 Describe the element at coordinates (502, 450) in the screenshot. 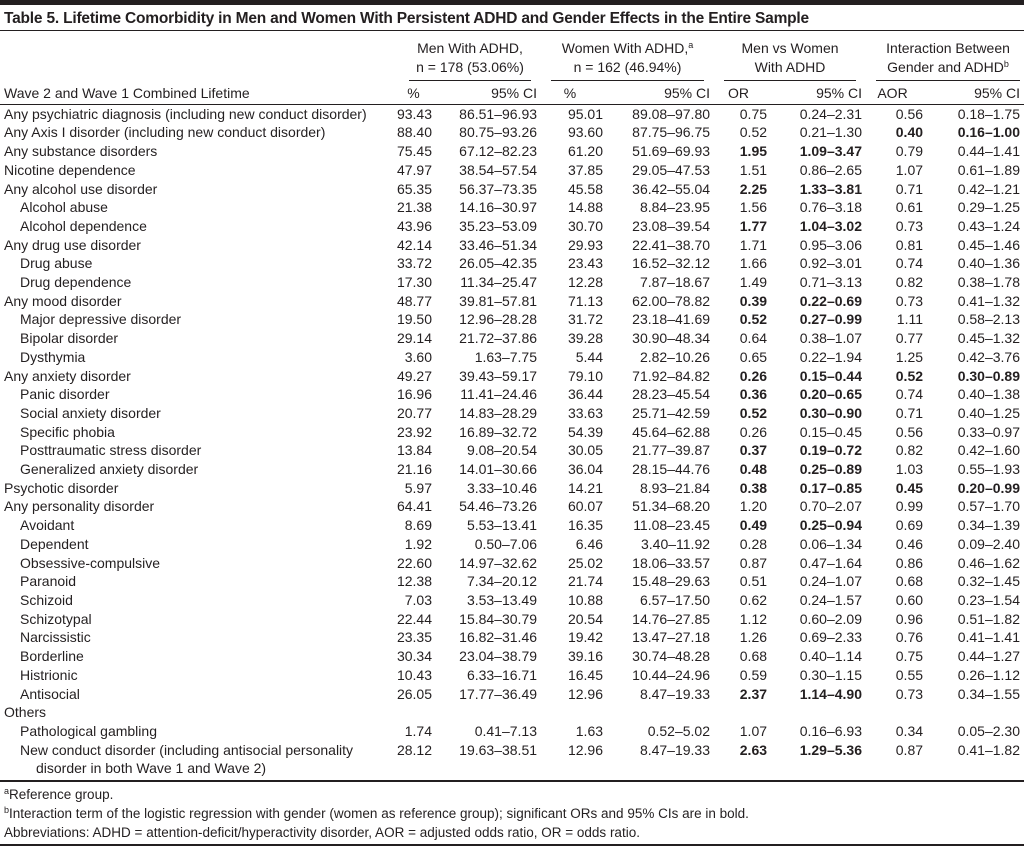

I see `cell-men-ci: 9.08–20.54` at that location.